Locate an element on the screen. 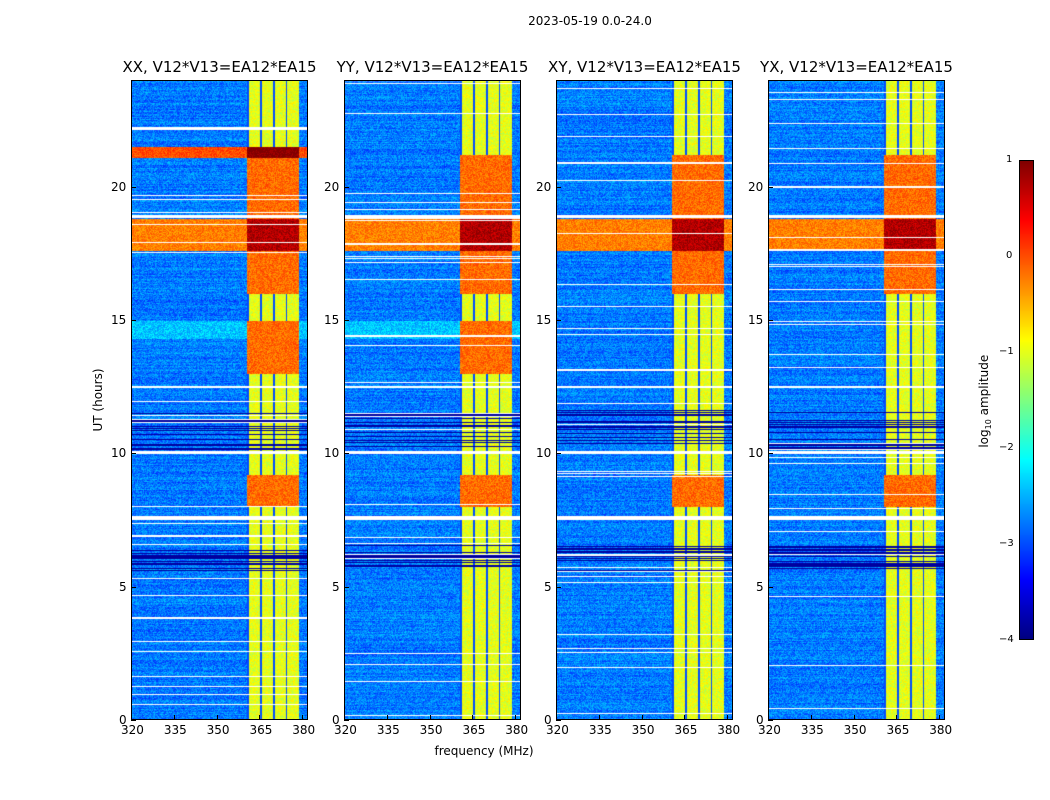 The height and width of the screenshot is (800, 1050). colorbar-tick-label: 1 is located at coordinates (1009, 159).